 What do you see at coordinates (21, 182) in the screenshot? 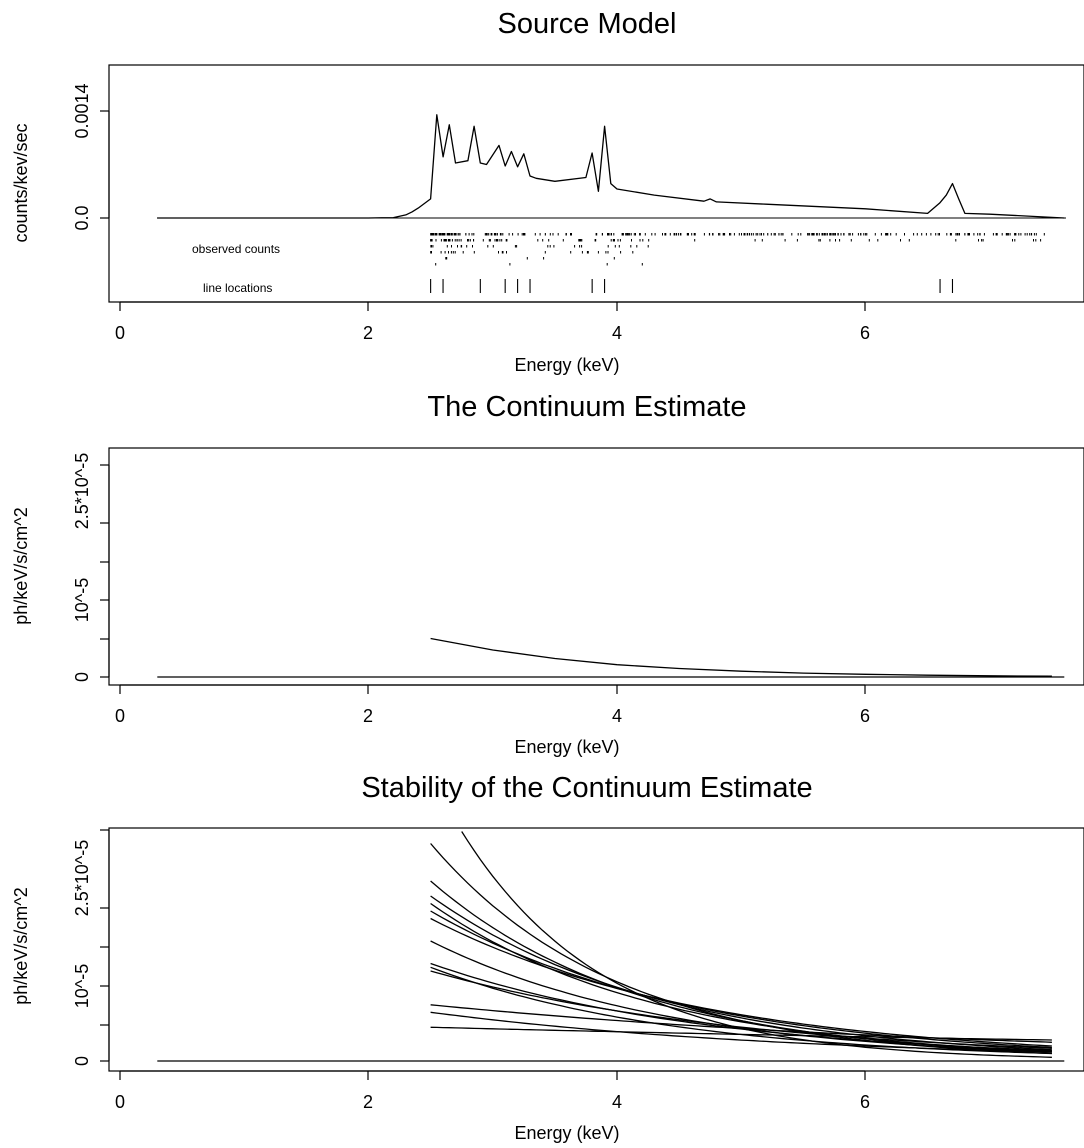
I see `y-axis-label: counts/kev/sec` at bounding box center [21, 182].